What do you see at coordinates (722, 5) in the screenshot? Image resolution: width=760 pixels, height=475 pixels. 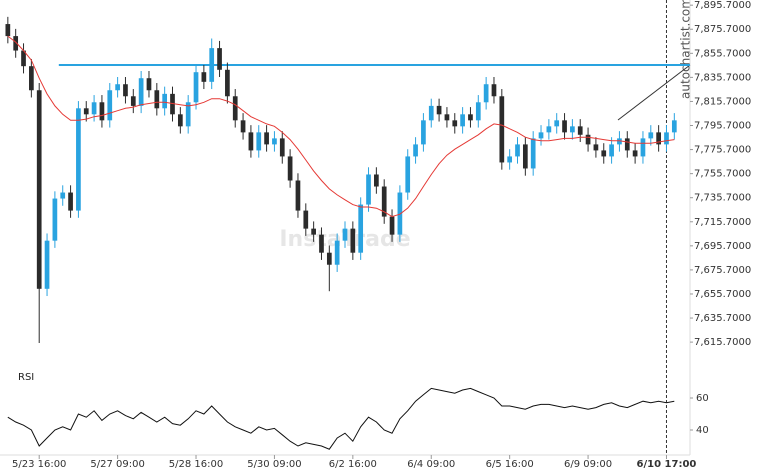 I see `y-tick-label: 7,895.7000` at bounding box center [722, 5].